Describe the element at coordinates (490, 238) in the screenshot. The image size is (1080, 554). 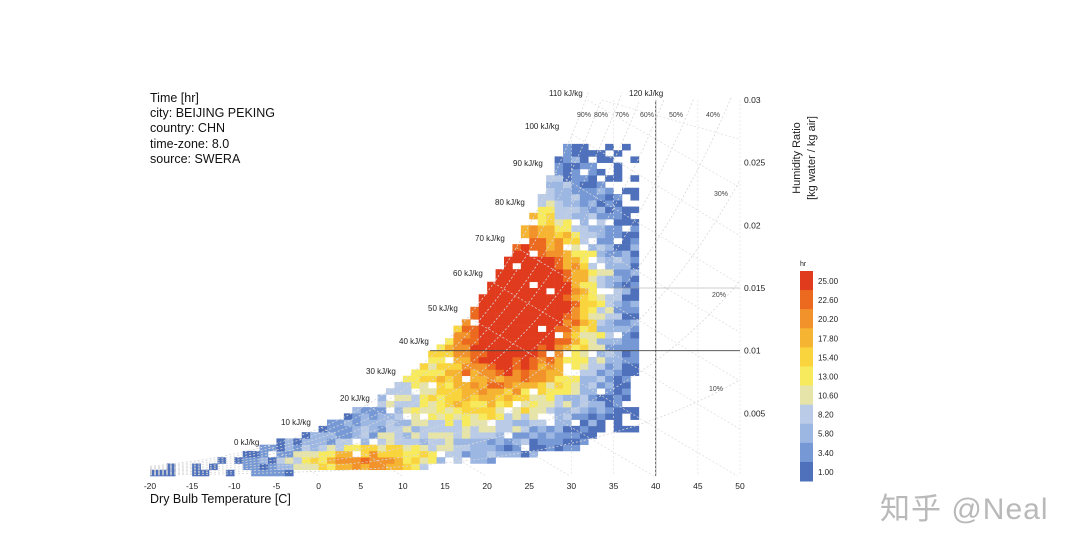
I see `enthalpy-label: 70 kJ/kg` at that location.